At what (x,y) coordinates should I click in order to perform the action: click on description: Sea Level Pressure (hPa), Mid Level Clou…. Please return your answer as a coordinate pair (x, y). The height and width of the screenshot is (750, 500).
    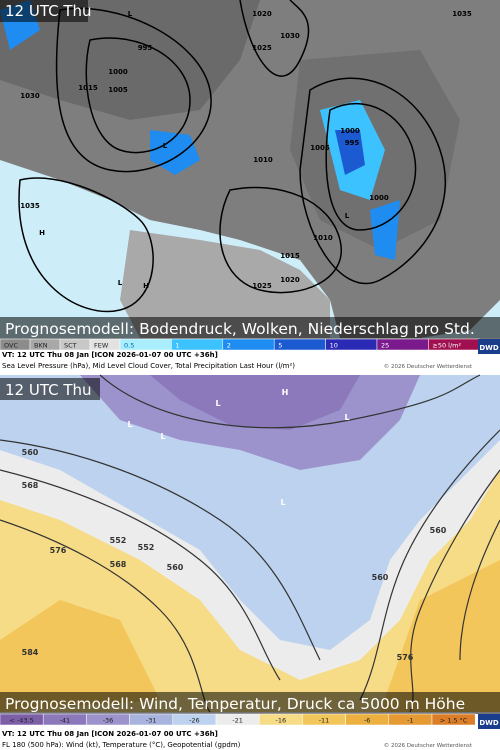
    Looking at the image, I should click on (148, 366).